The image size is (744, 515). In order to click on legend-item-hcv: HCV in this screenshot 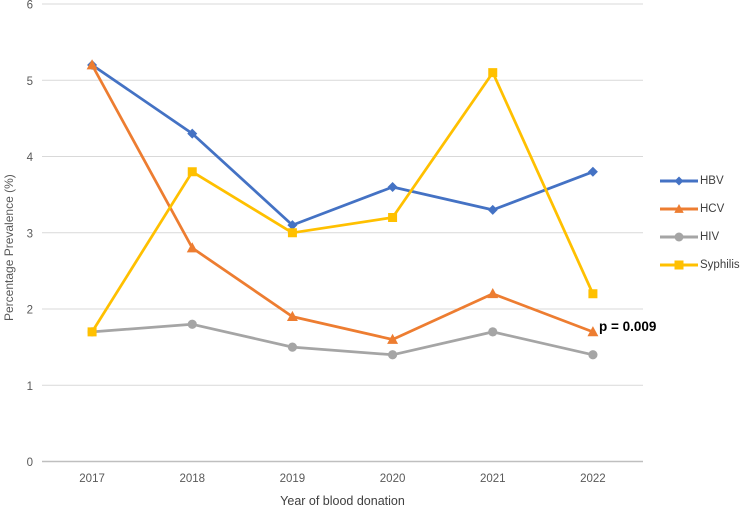, I will do `click(700, 209)`.